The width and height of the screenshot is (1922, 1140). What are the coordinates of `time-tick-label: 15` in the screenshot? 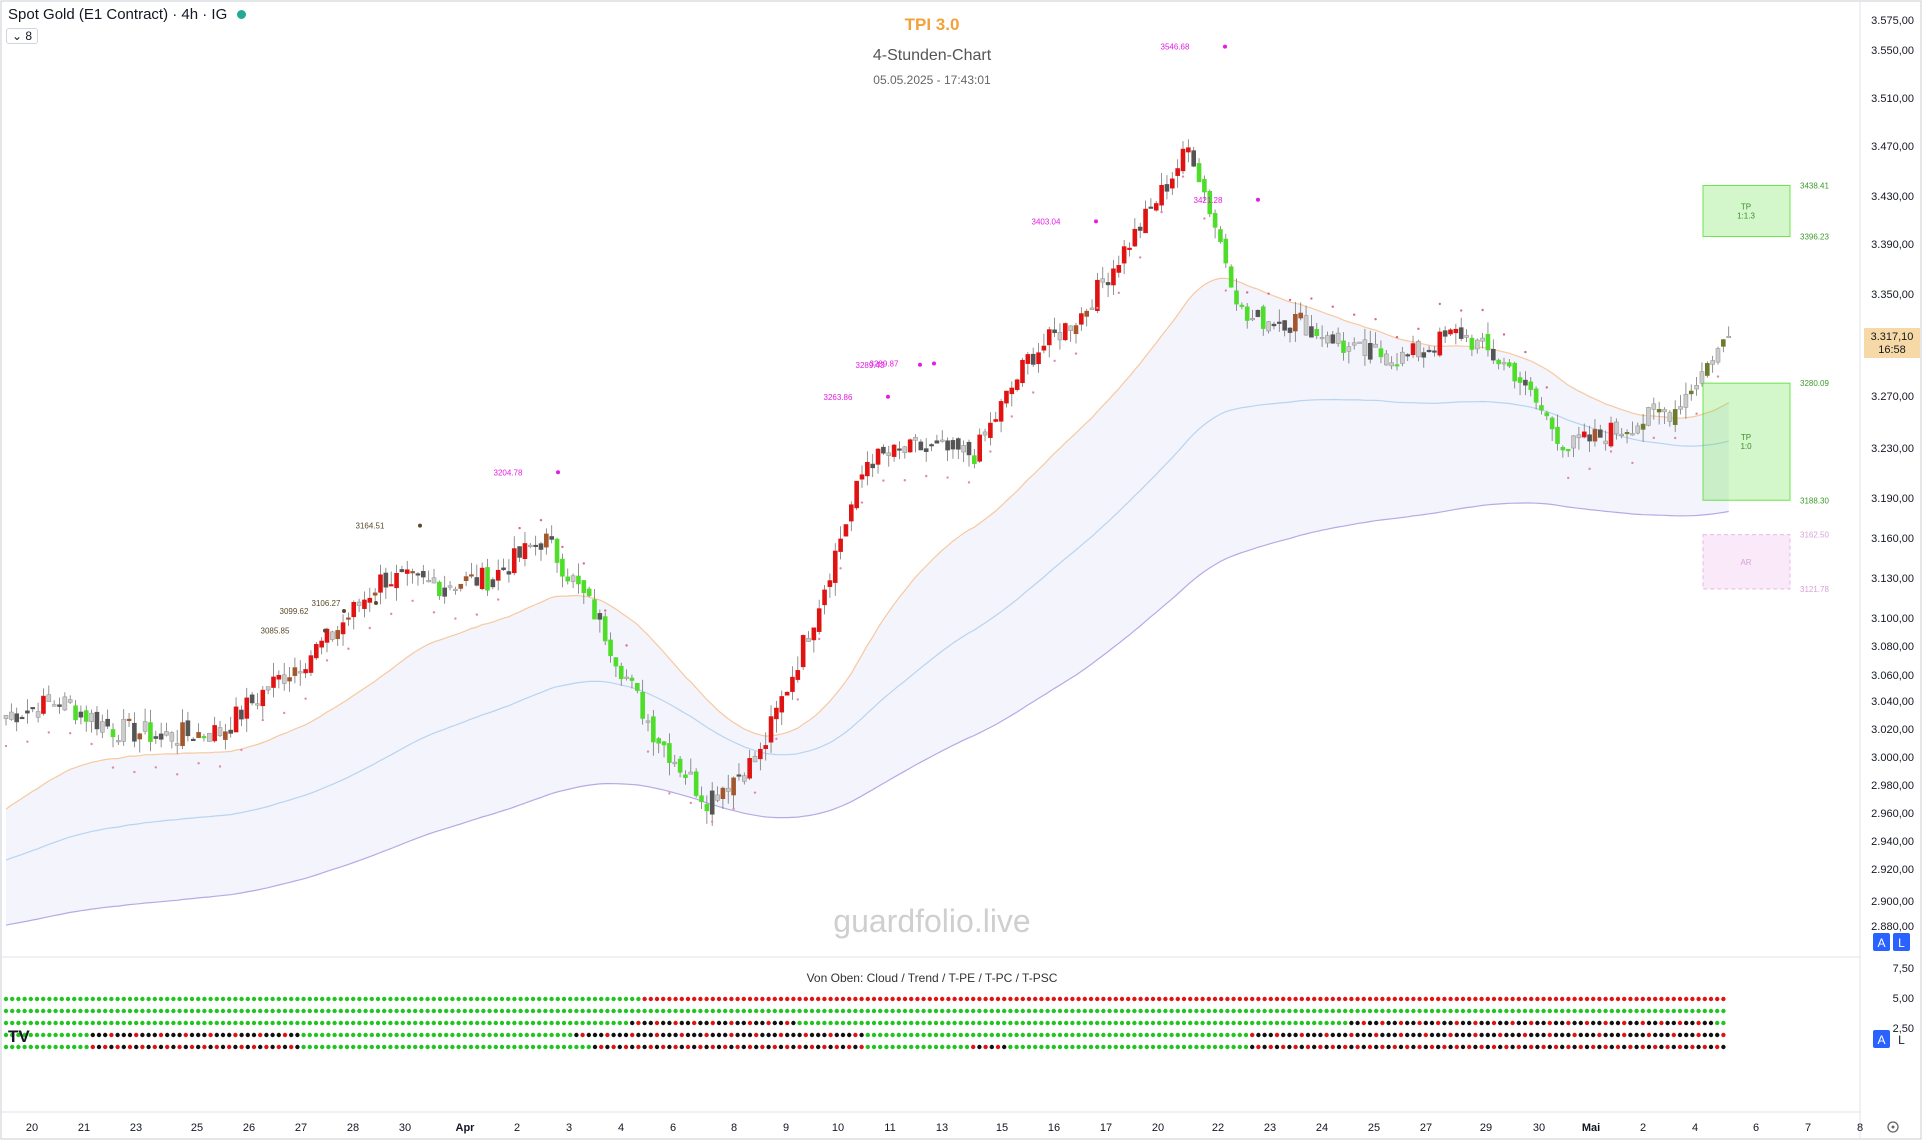 It's located at (1002, 1128).